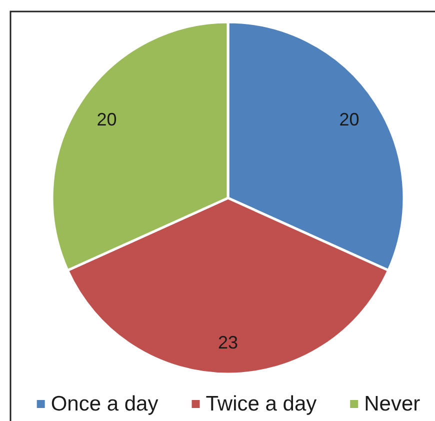  What do you see at coordinates (392, 404) in the screenshot?
I see `legend-label: Never` at bounding box center [392, 404].